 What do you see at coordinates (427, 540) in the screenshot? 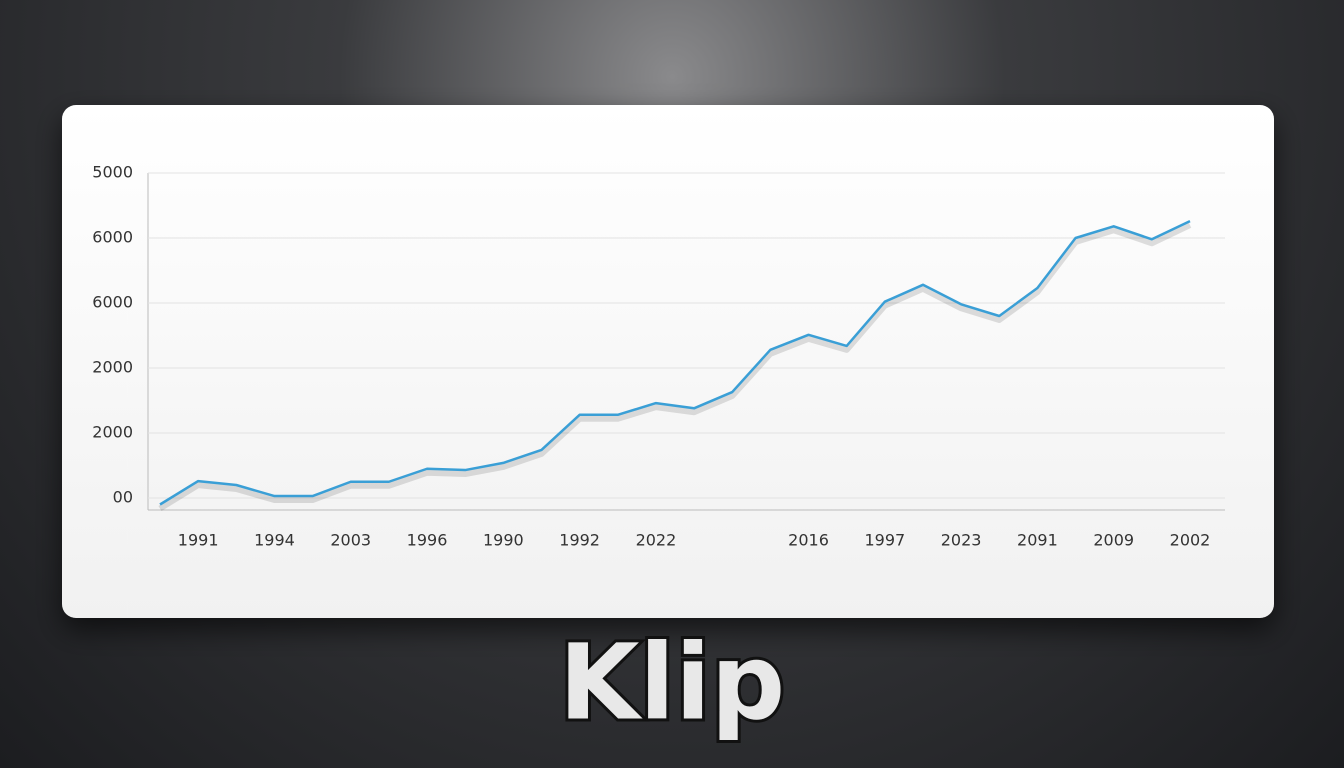
I see `x-tick-label: 1996` at bounding box center [427, 540].